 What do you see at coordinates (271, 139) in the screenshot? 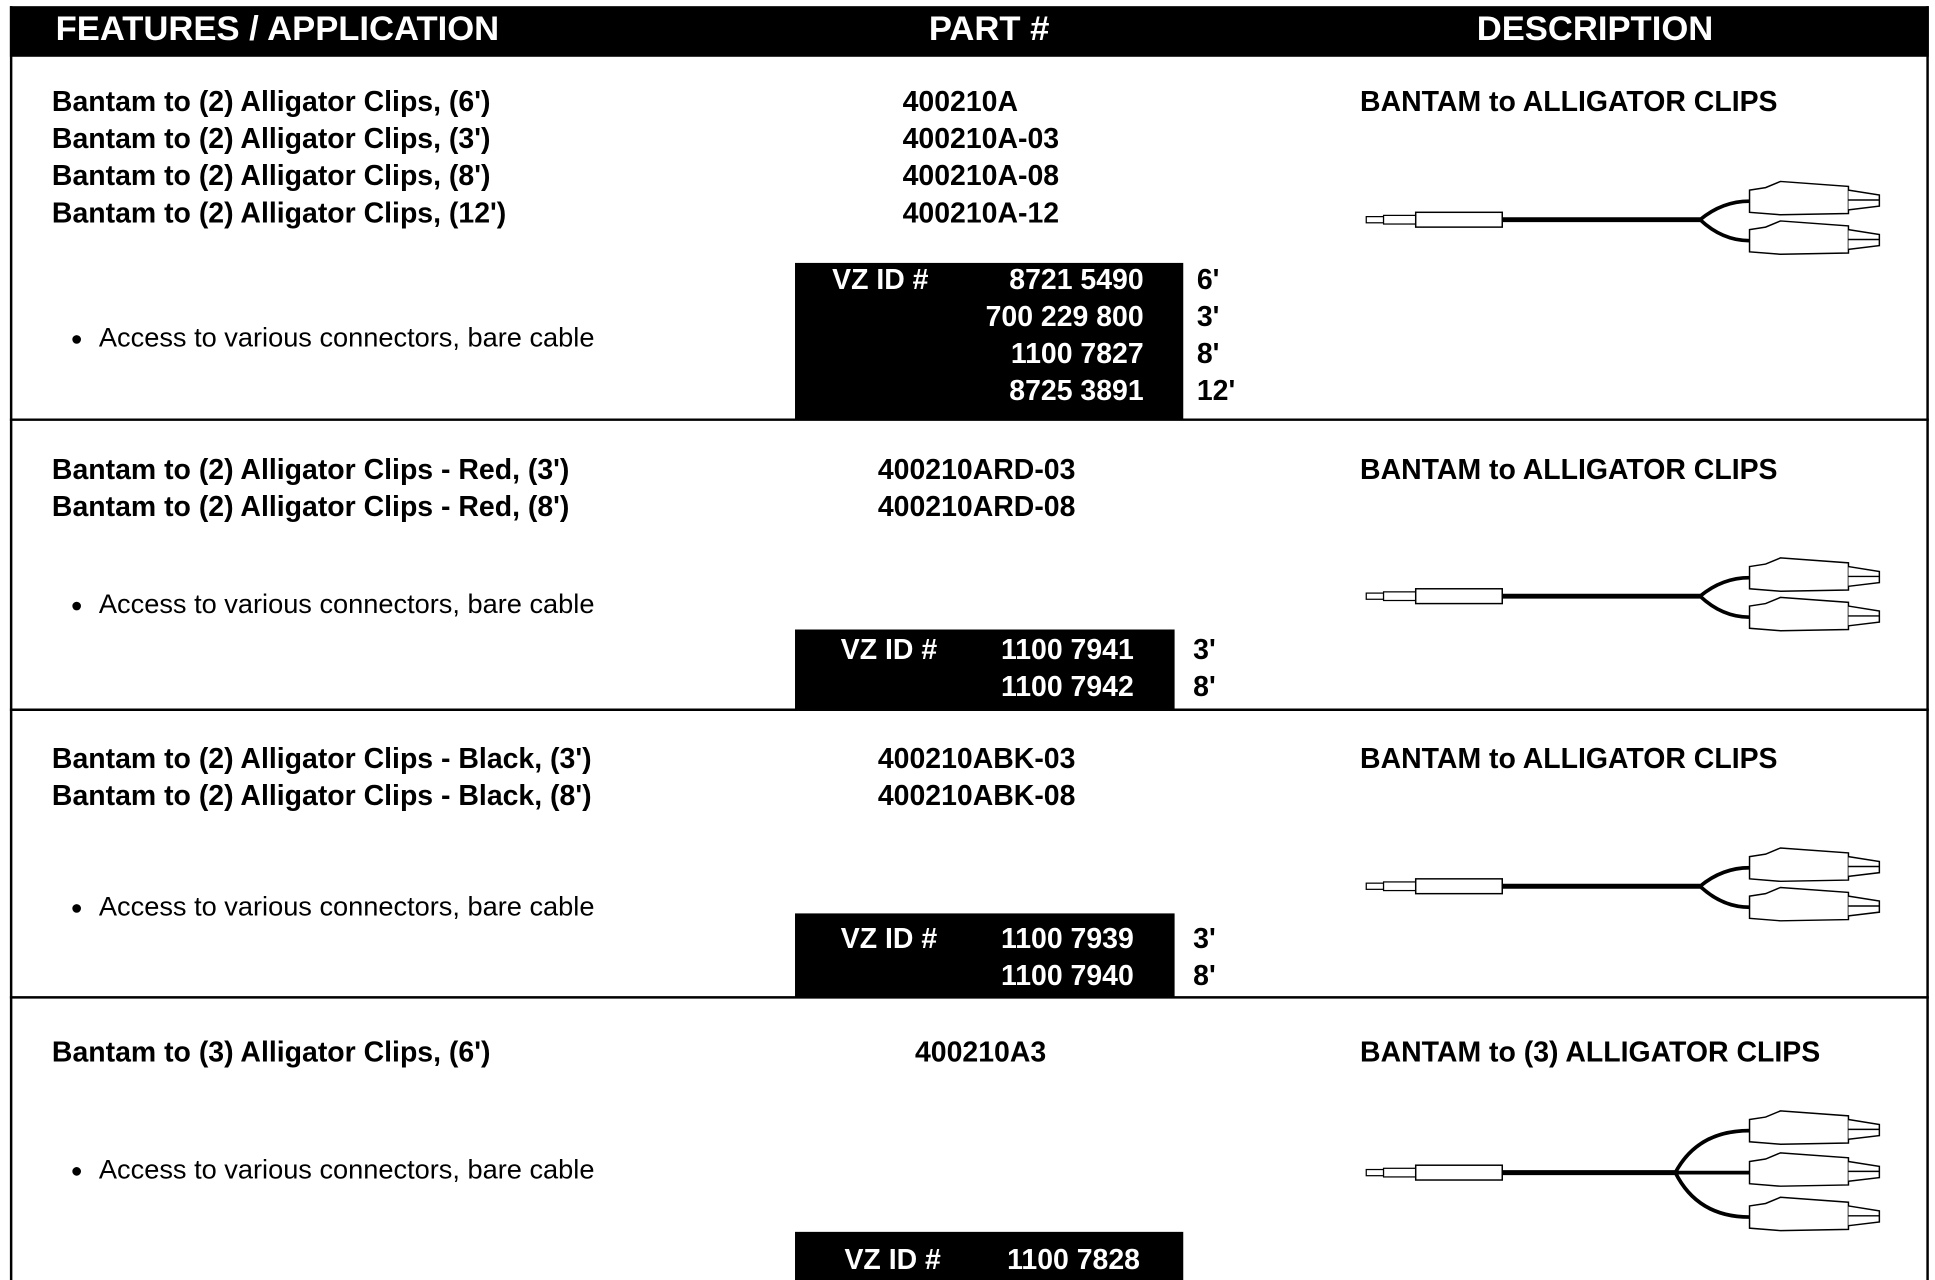
I see `feature-name: Bantam to (2) Alligator Clips, (3')` at bounding box center [271, 139].